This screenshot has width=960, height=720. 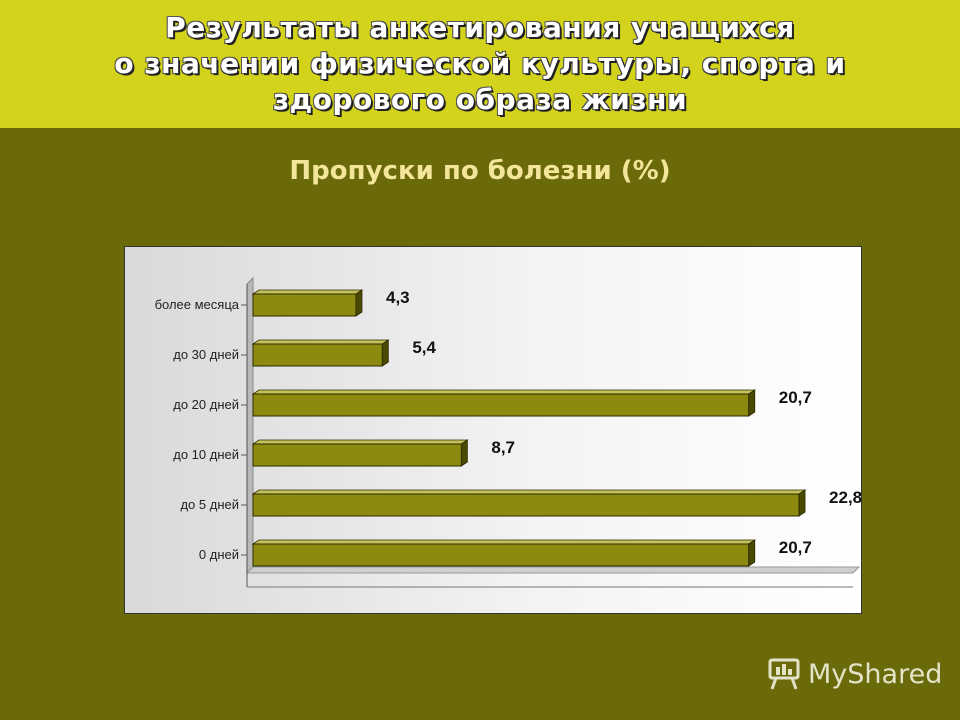 I want to click on slide-title-line-3: здорового образа жизни, so click(x=480, y=99).